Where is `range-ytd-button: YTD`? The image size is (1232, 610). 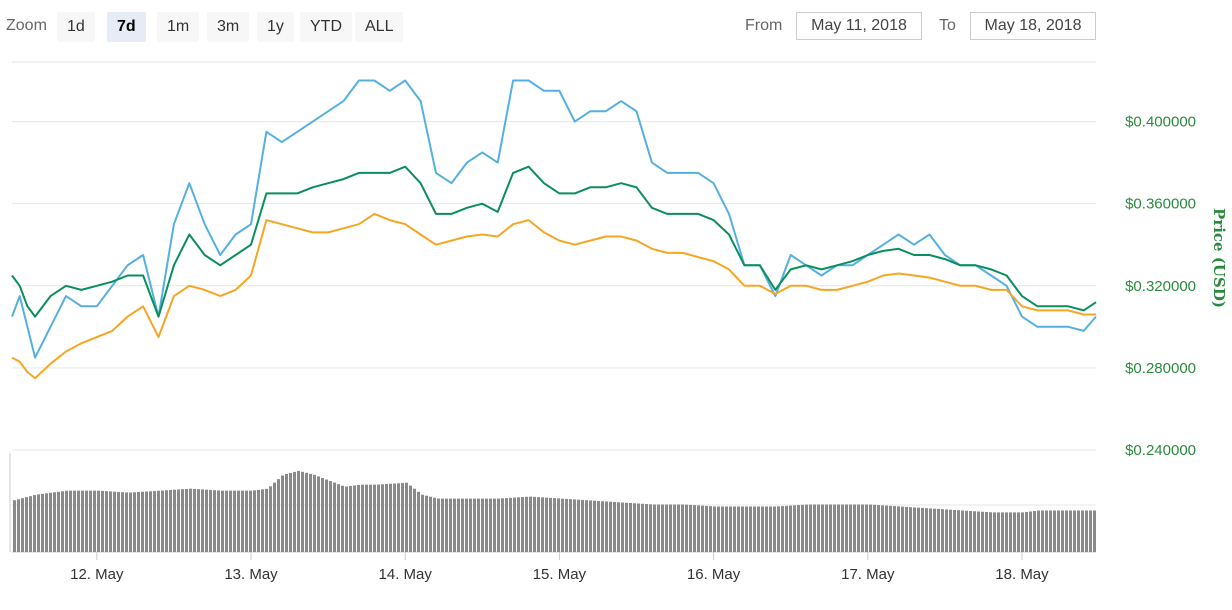
range-ytd-button: YTD is located at coordinates (326, 27).